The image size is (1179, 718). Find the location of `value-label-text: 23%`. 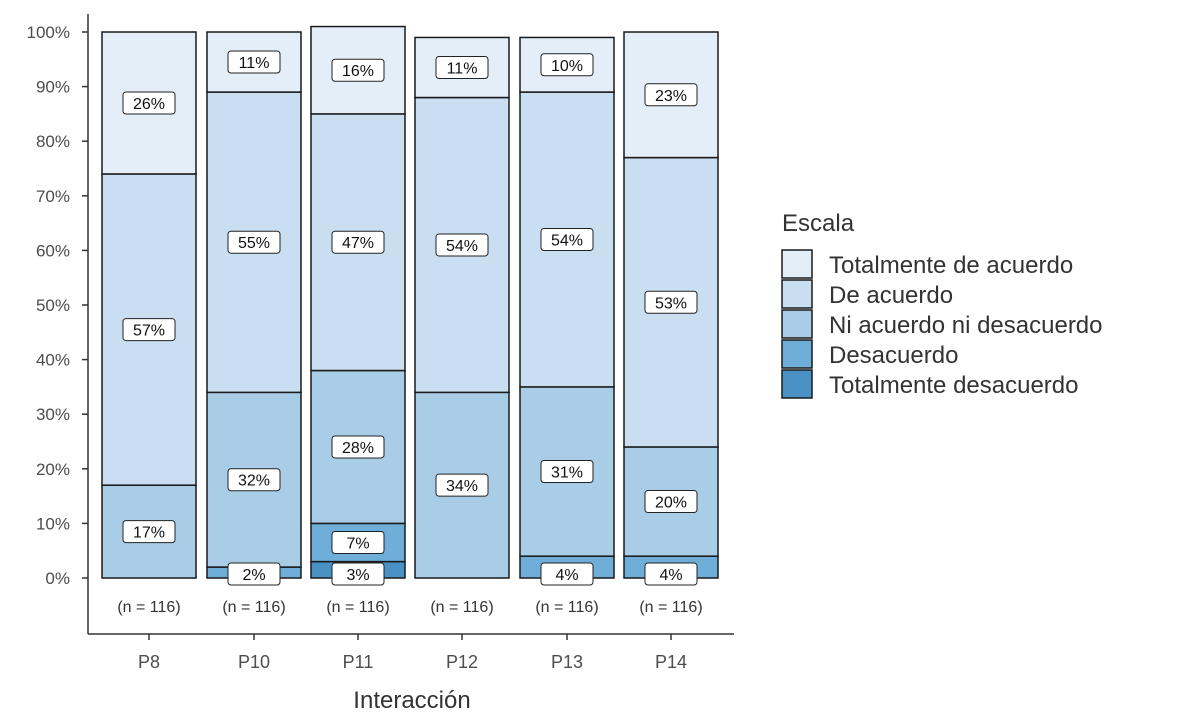

value-label-text: 23% is located at coordinates (671, 96).